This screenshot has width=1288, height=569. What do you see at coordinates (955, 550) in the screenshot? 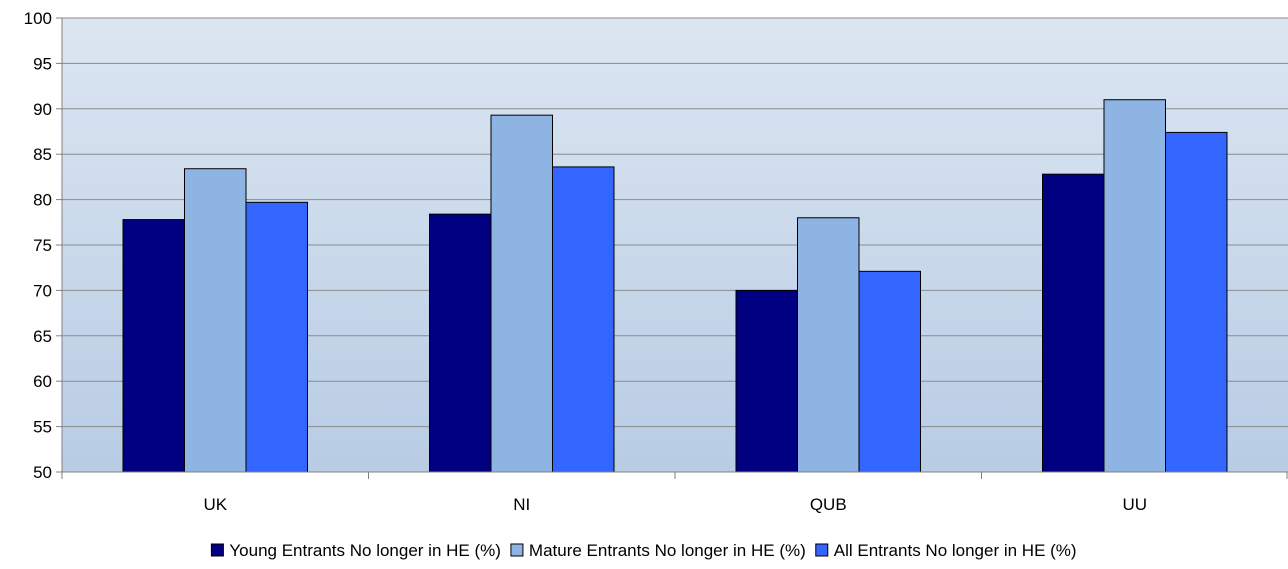
I see `legend-label: All Entrants No longer in HE (%)` at bounding box center [955, 550].